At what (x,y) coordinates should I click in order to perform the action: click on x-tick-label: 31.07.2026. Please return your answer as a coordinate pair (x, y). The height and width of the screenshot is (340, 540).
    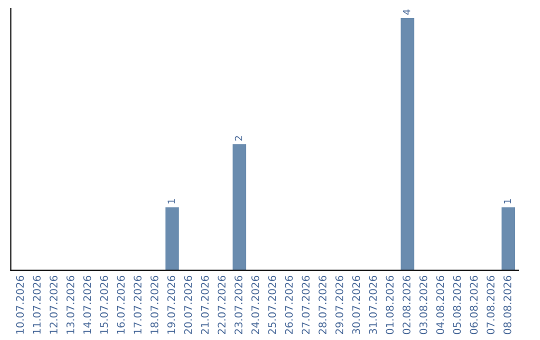
    Looking at the image, I should click on (372, 305).